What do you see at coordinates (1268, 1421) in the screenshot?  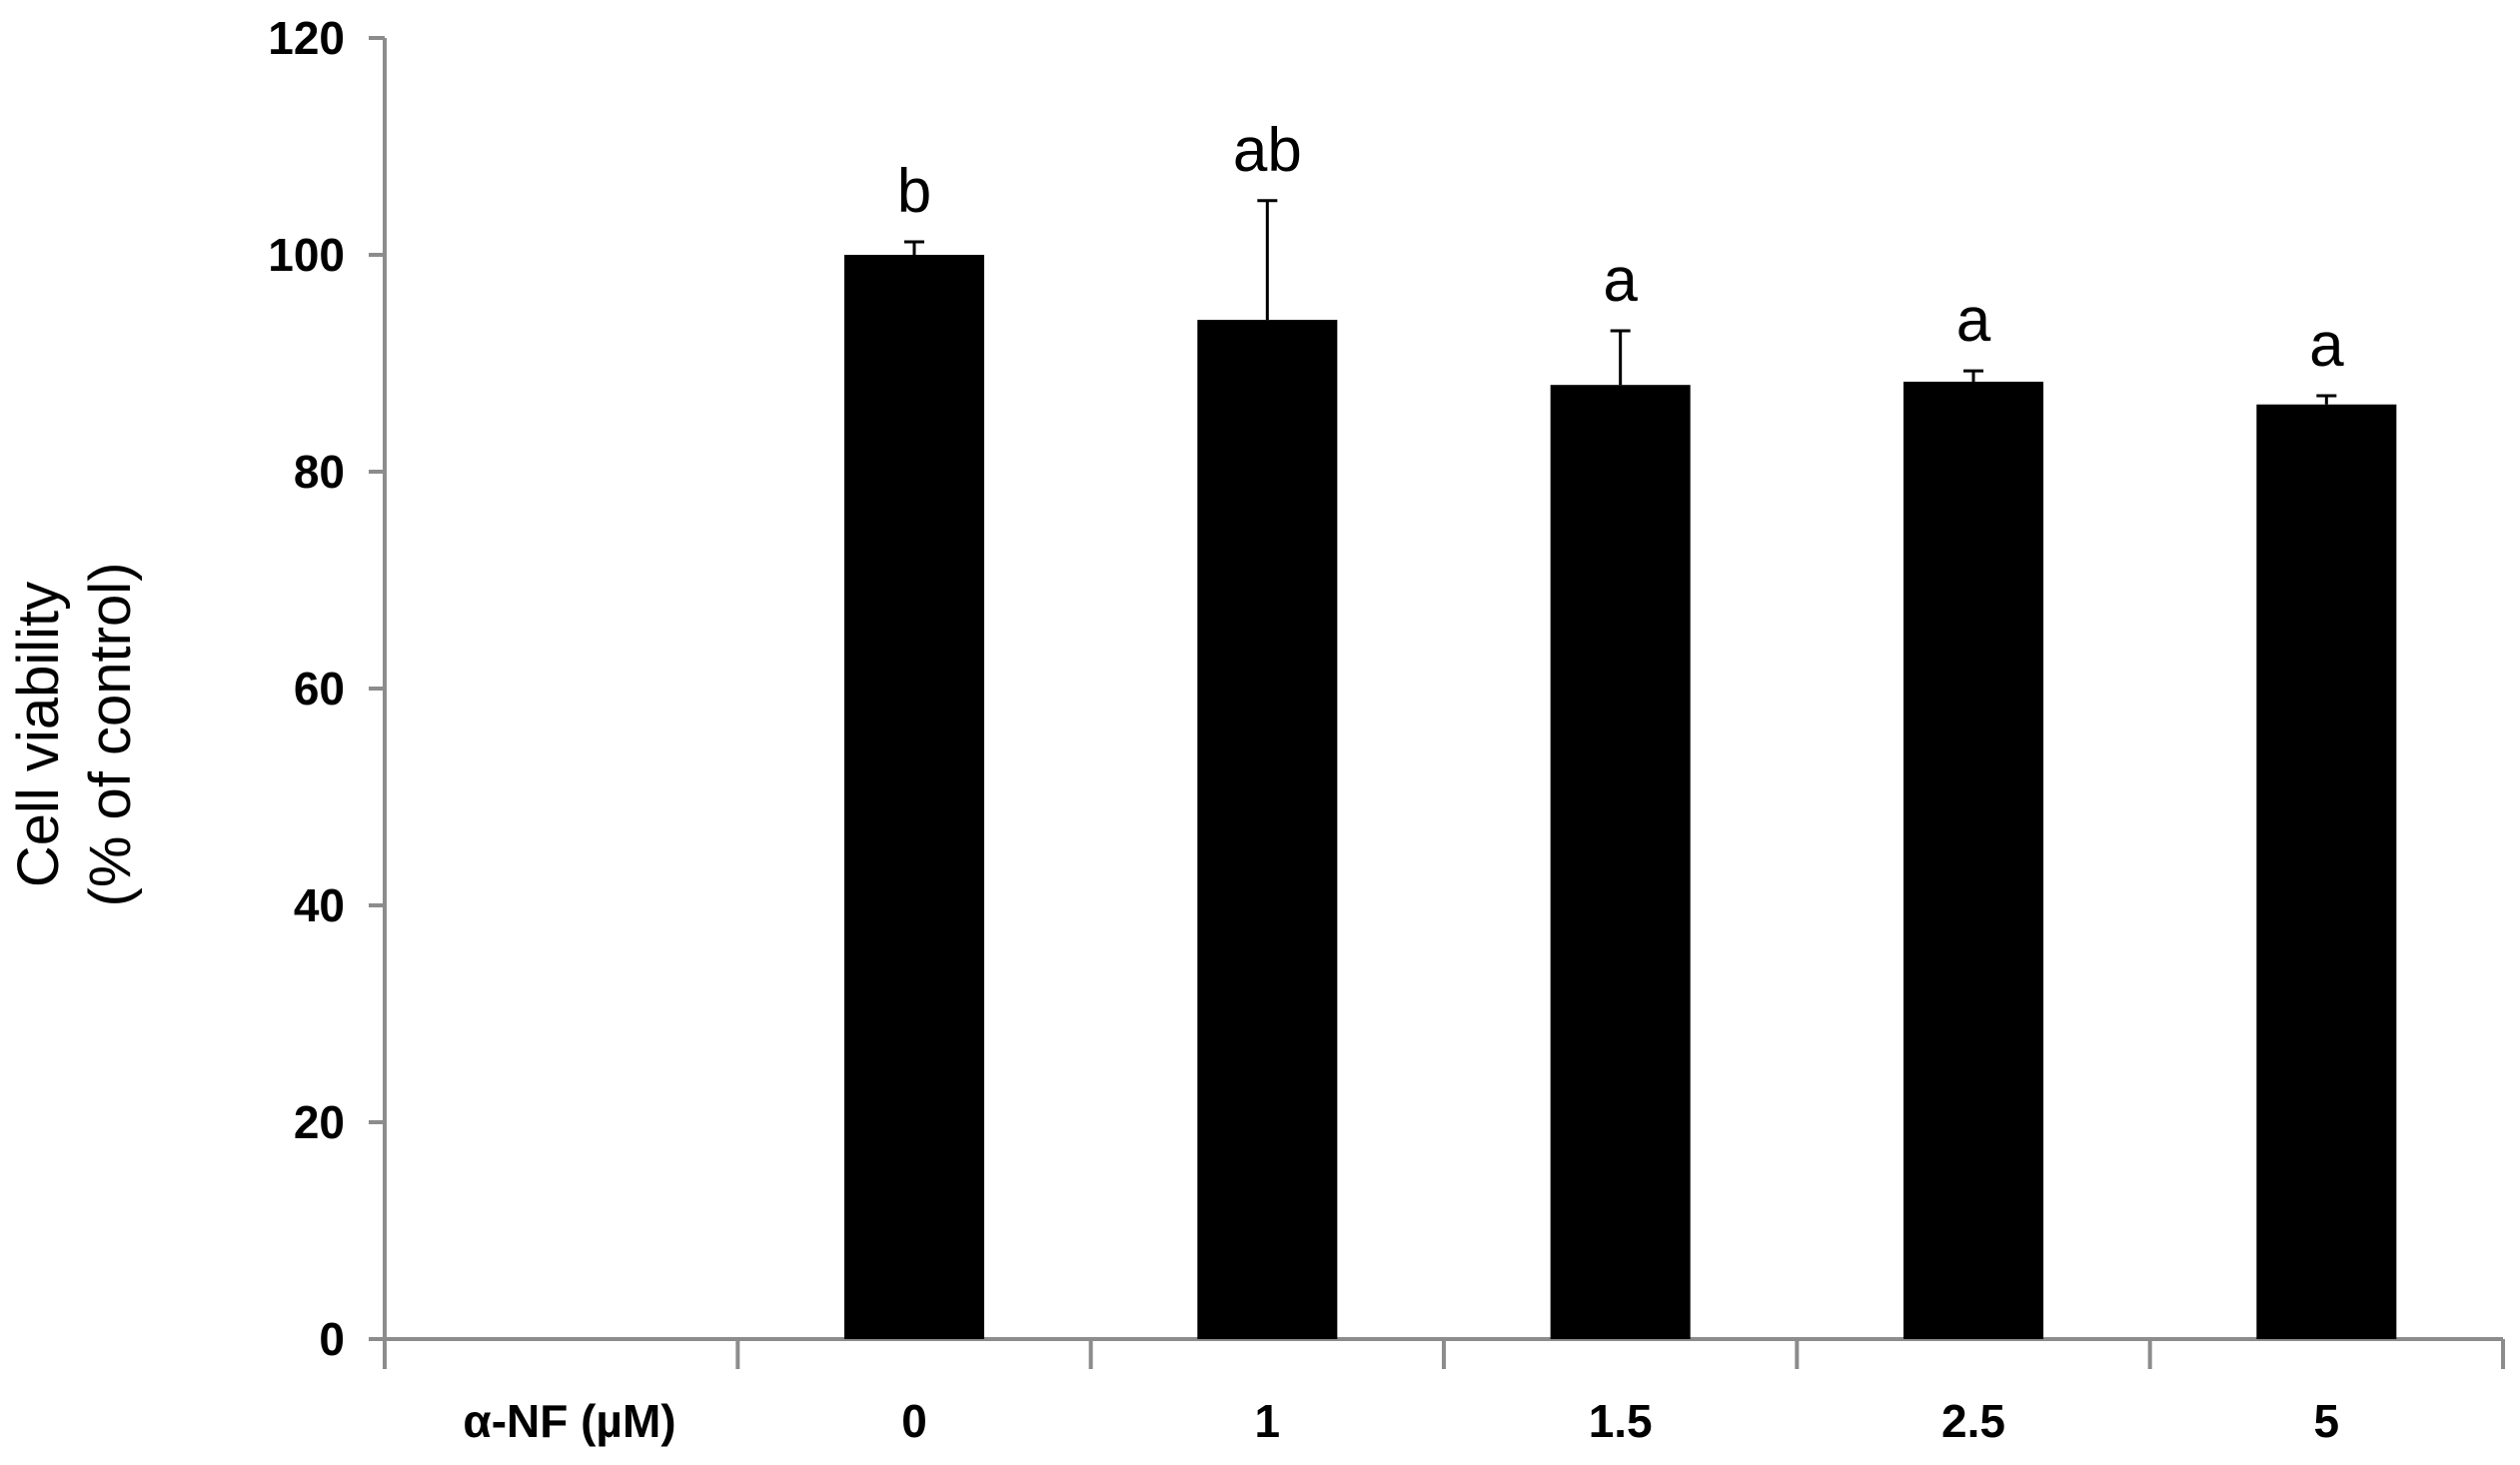 I see `x-tick-label: 1` at bounding box center [1268, 1421].